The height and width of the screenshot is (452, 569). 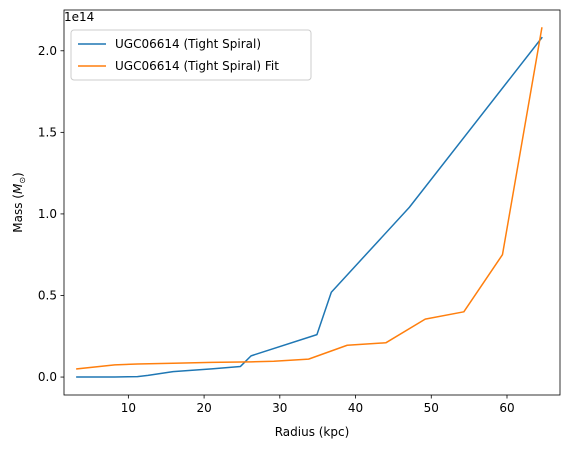 What do you see at coordinates (128, 408) in the screenshot?
I see `x-tick-label: 10` at bounding box center [128, 408].